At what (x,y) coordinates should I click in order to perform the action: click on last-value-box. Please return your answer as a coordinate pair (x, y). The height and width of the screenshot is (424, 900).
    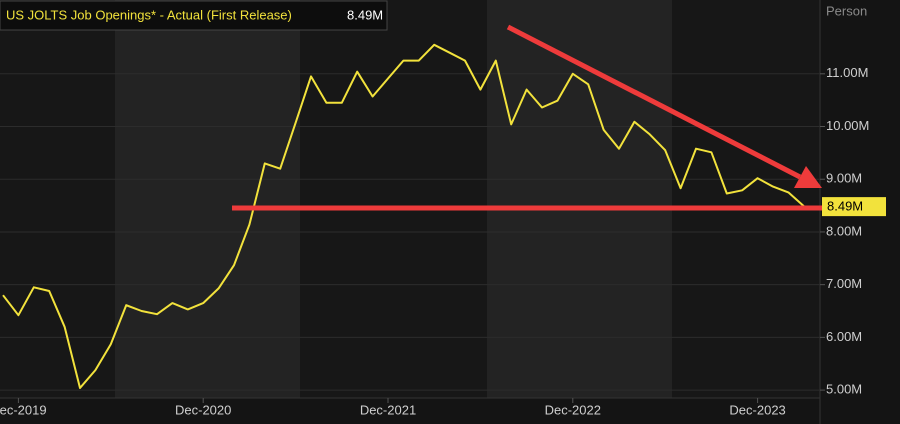
    Looking at the image, I should click on (854, 207).